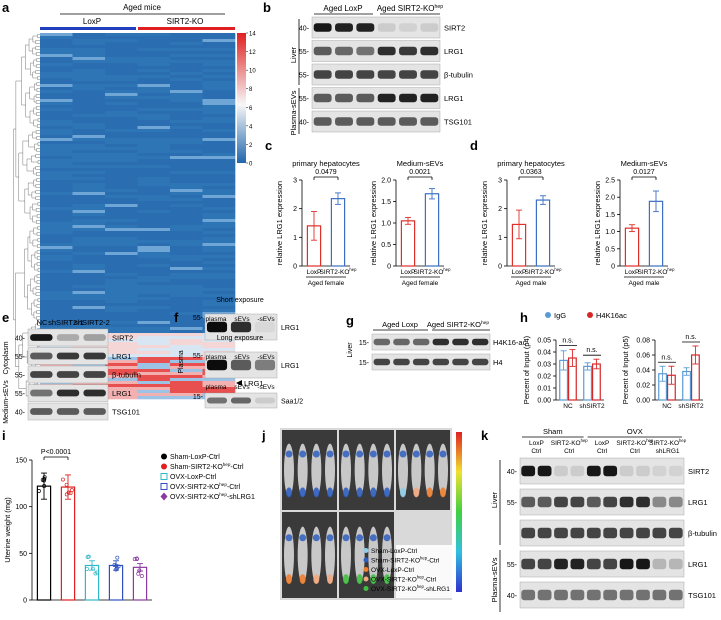 This screenshot has height=620, width=721. What do you see at coordinates (405, 560) in the screenshot?
I see `legend-label: Sham-SIRT2-KOhep-Ctrl` at bounding box center [405, 560].